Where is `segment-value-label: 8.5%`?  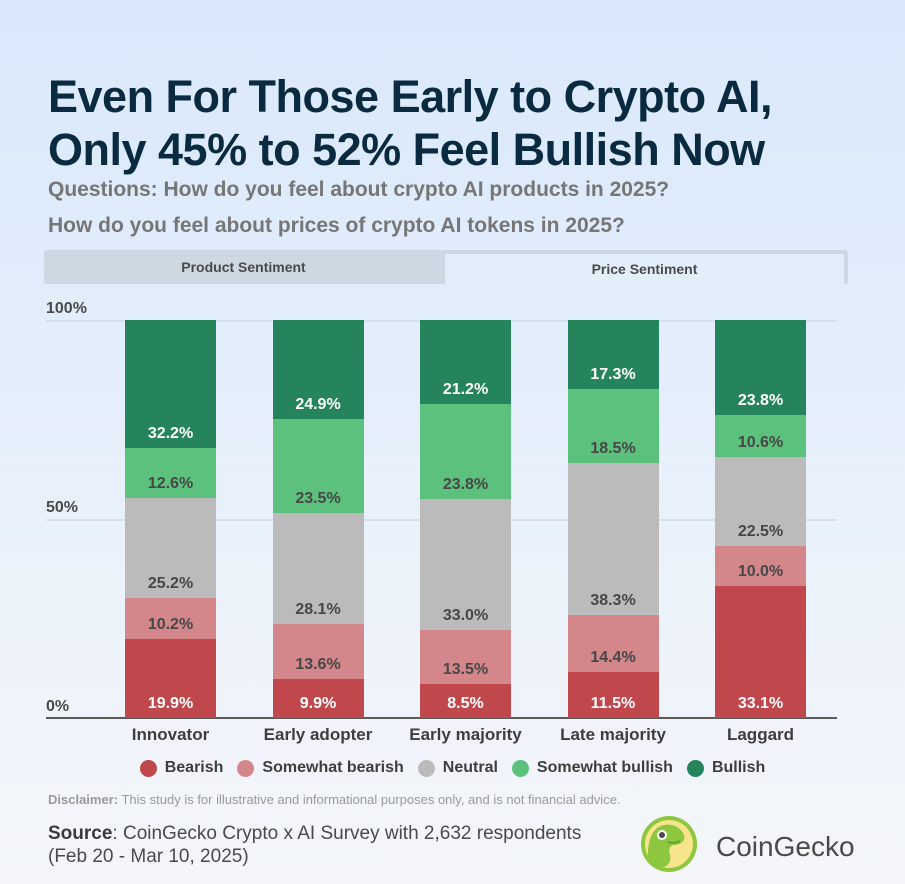
segment-value-label: 8.5% is located at coordinates (465, 703).